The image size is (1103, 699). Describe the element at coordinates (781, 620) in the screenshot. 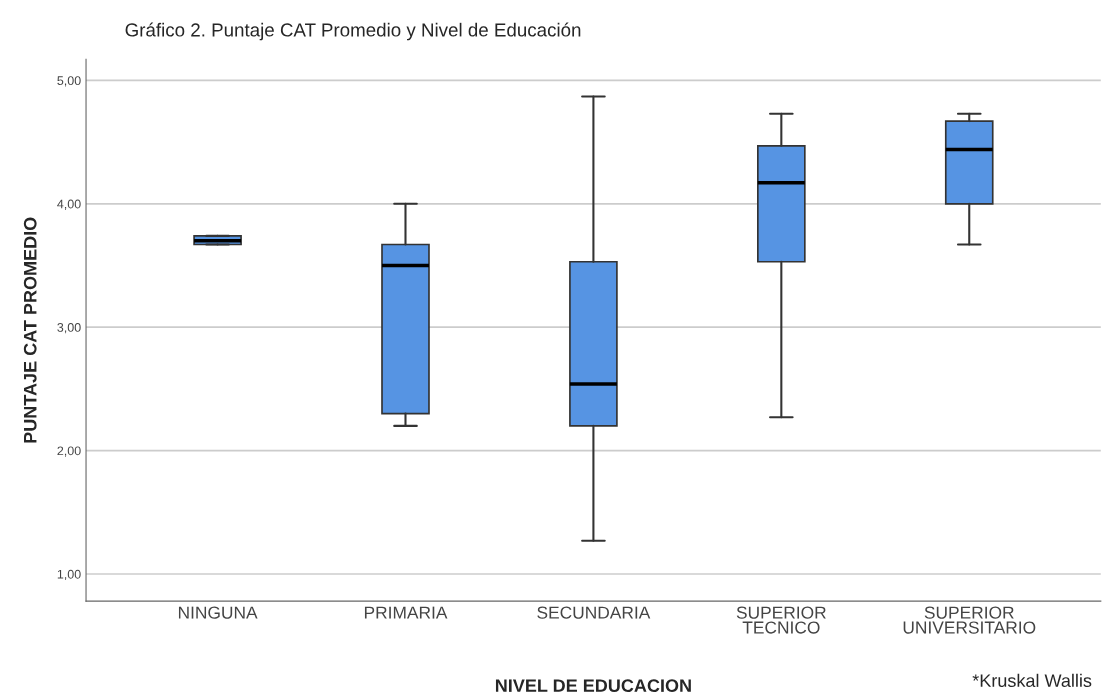

I see `x-tick-label: SUPERIOR TECNICO` at that location.